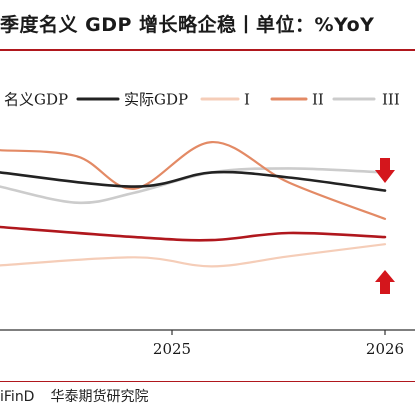 The width and height of the screenshot is (415, 415). I want to click on chart-title: 季度名义 GDP 增长略企稳丨单位：%YoY, so click(187, 25).